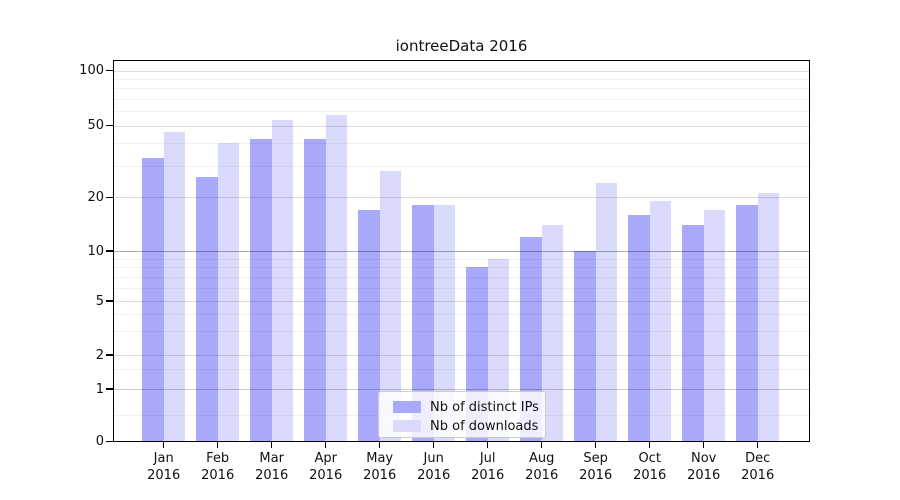 The height and width of the screenshot is (500, 900). What do you see at coordinates (461, 46) in the screenshot?
I see `chart-title: iontreeData 2016` at bounding box center [461, 46].